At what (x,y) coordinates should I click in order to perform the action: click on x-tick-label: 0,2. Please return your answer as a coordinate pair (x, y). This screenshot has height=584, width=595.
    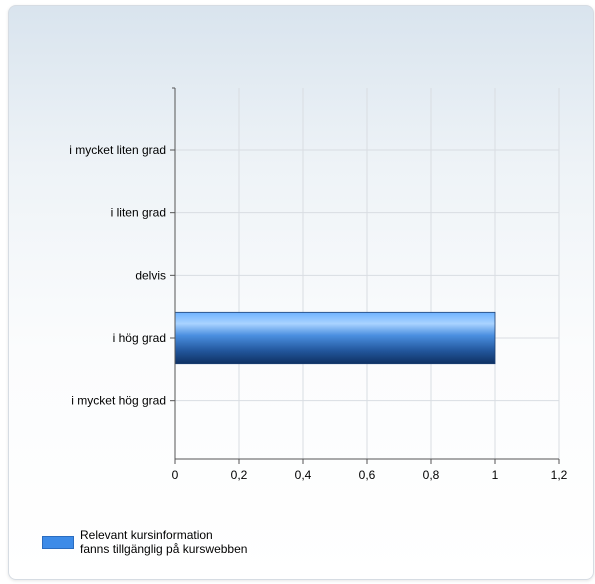
    Looking at the image, I should click on (239, 475).